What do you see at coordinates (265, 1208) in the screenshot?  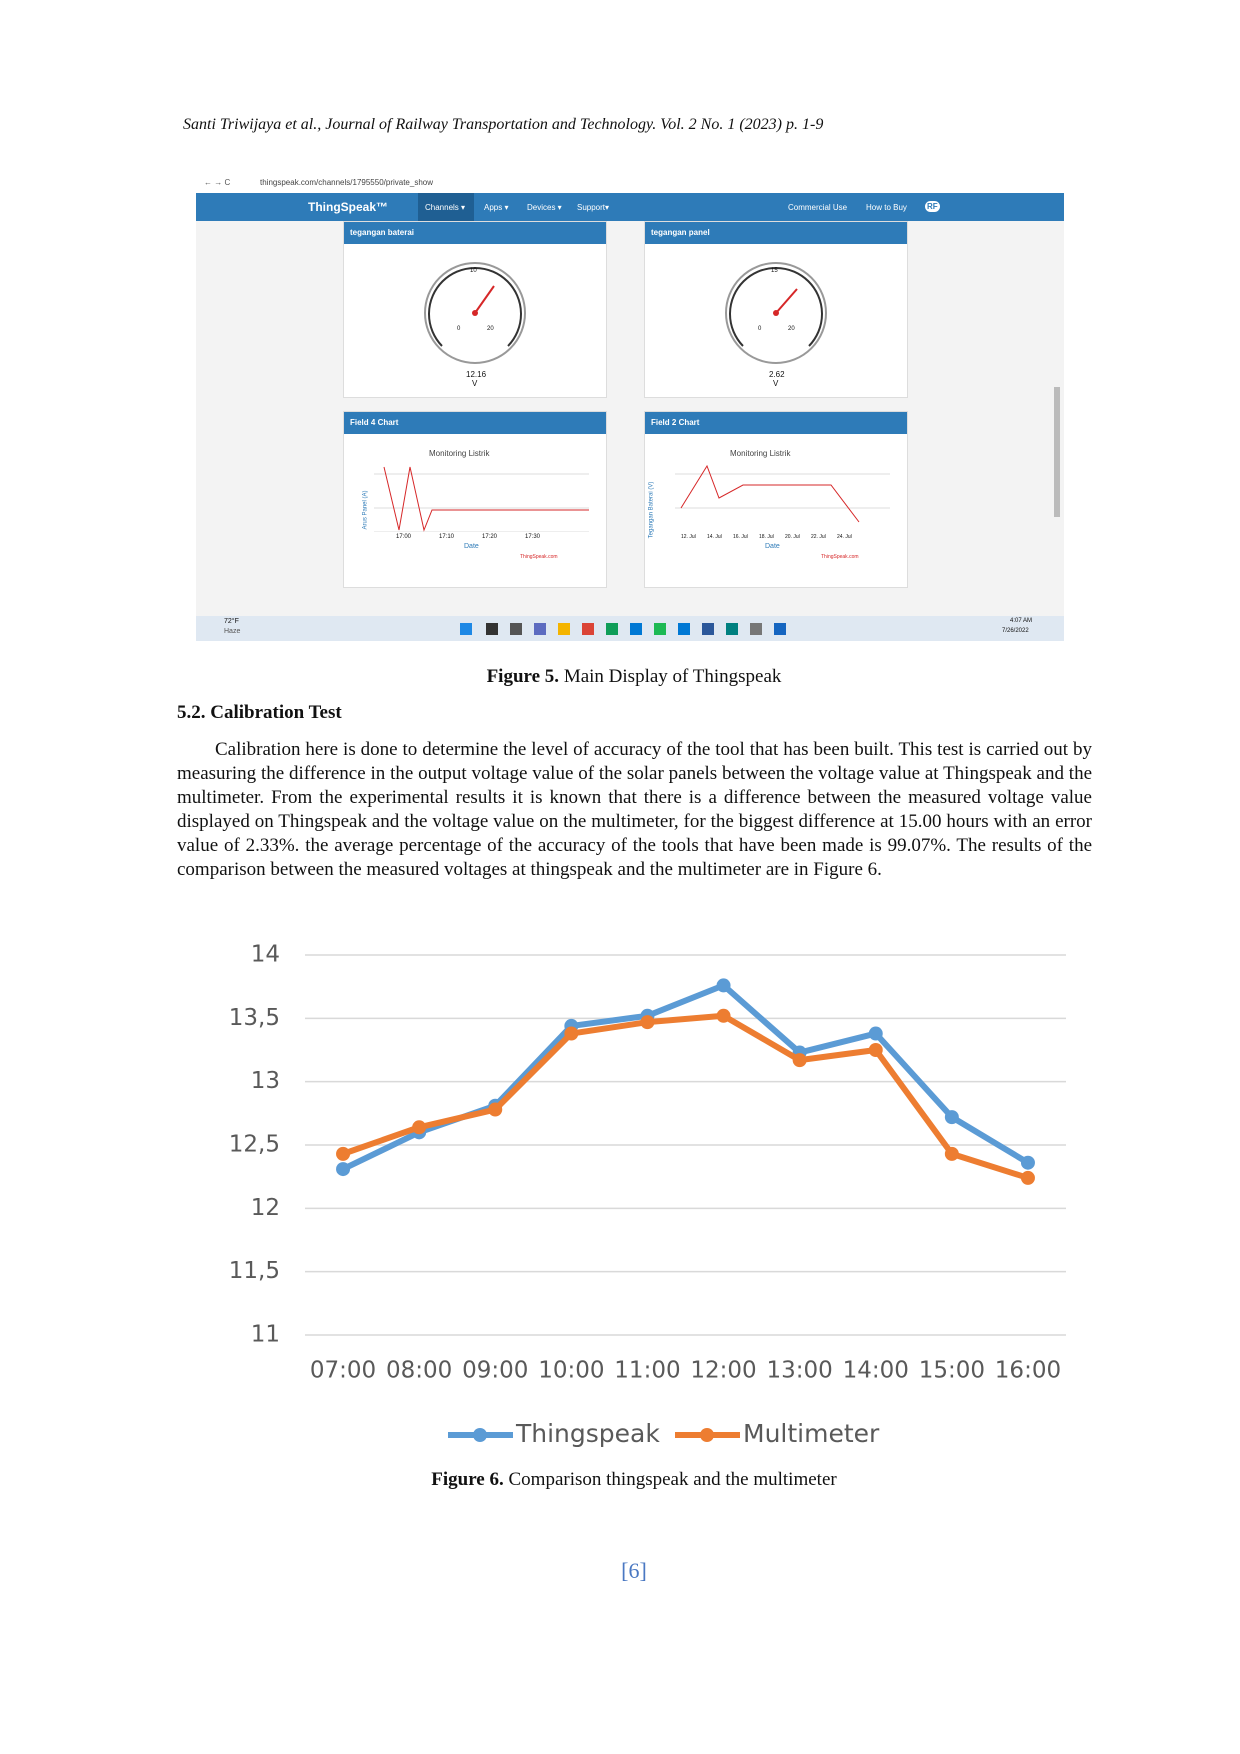 I see `y-tick-label: 12` at bounding box center [265, 1208].